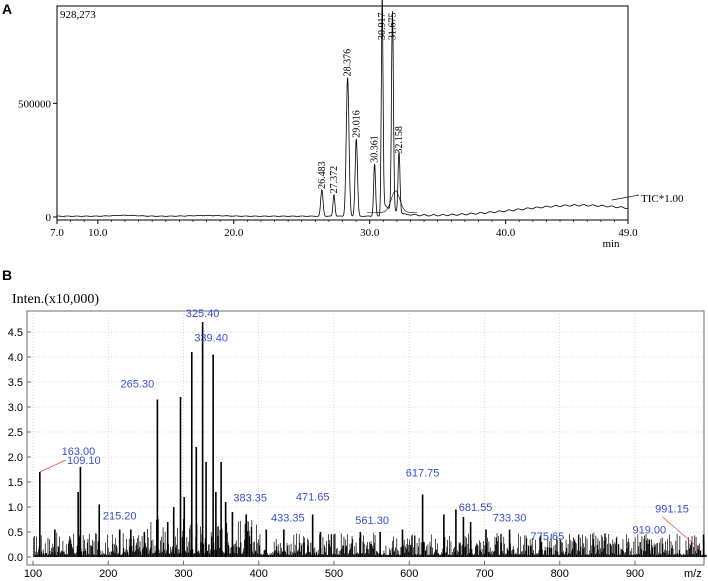 This screenshot has height=581, width=708. I want to click on spectrum-peak-label: 215.20, so click(120, 517).